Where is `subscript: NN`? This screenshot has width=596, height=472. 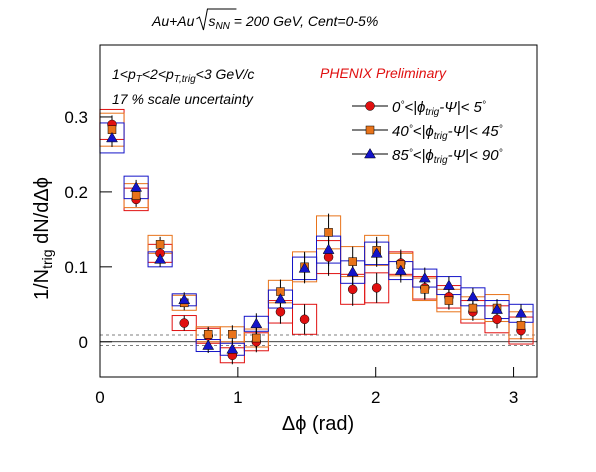
subscript: NN is located at coordinates (222, 26).